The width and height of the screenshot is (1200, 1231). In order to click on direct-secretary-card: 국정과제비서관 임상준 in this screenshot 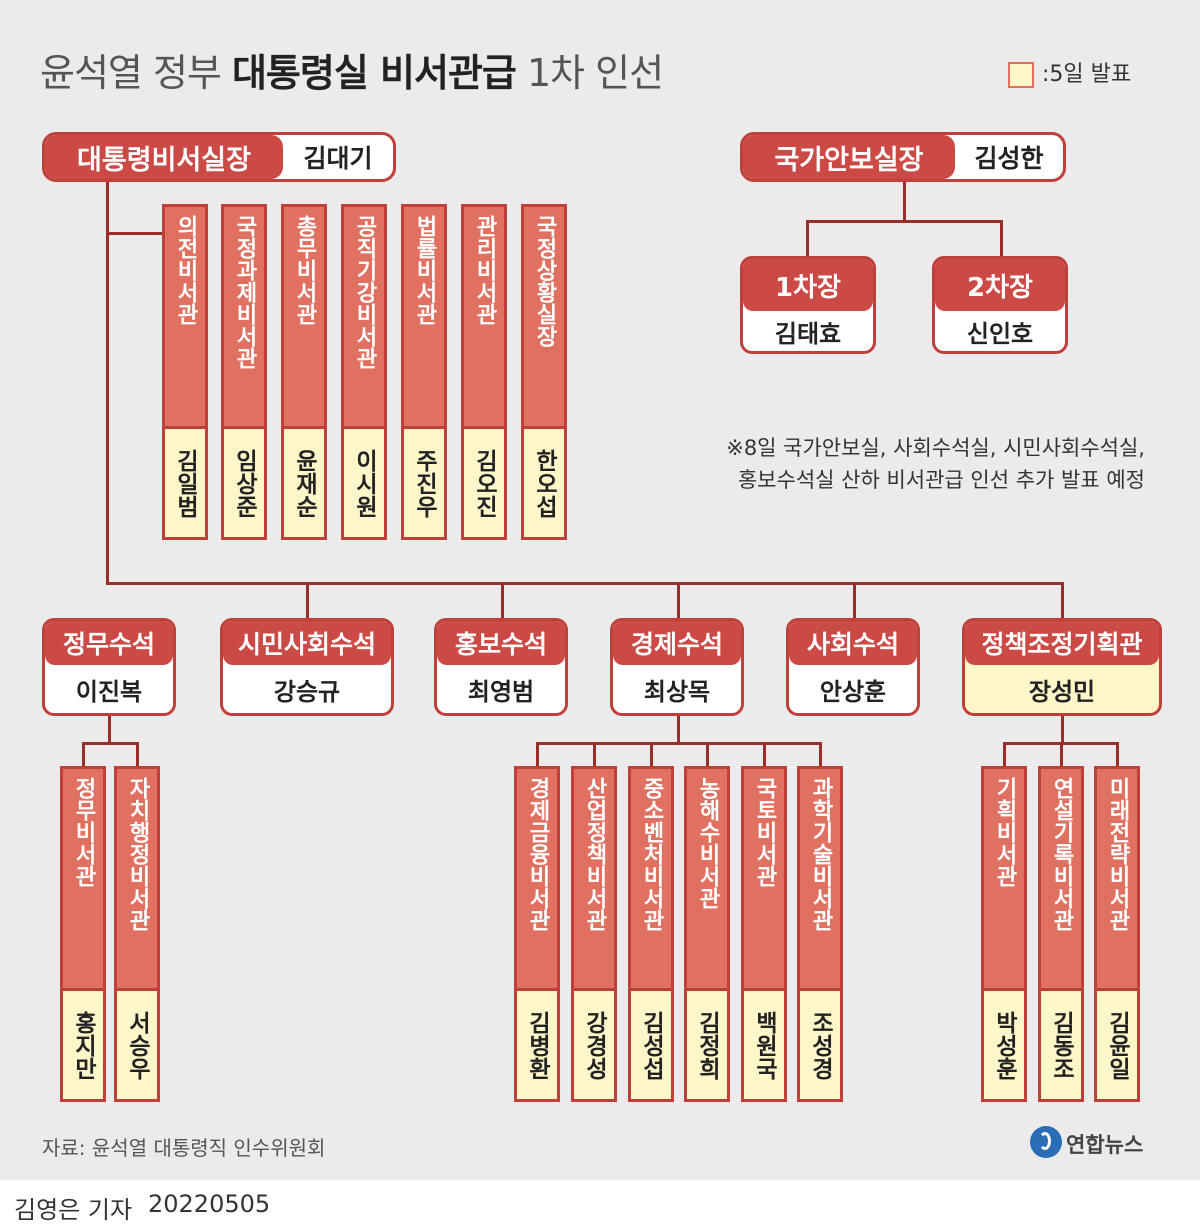, I will do `click(244, 372)`.